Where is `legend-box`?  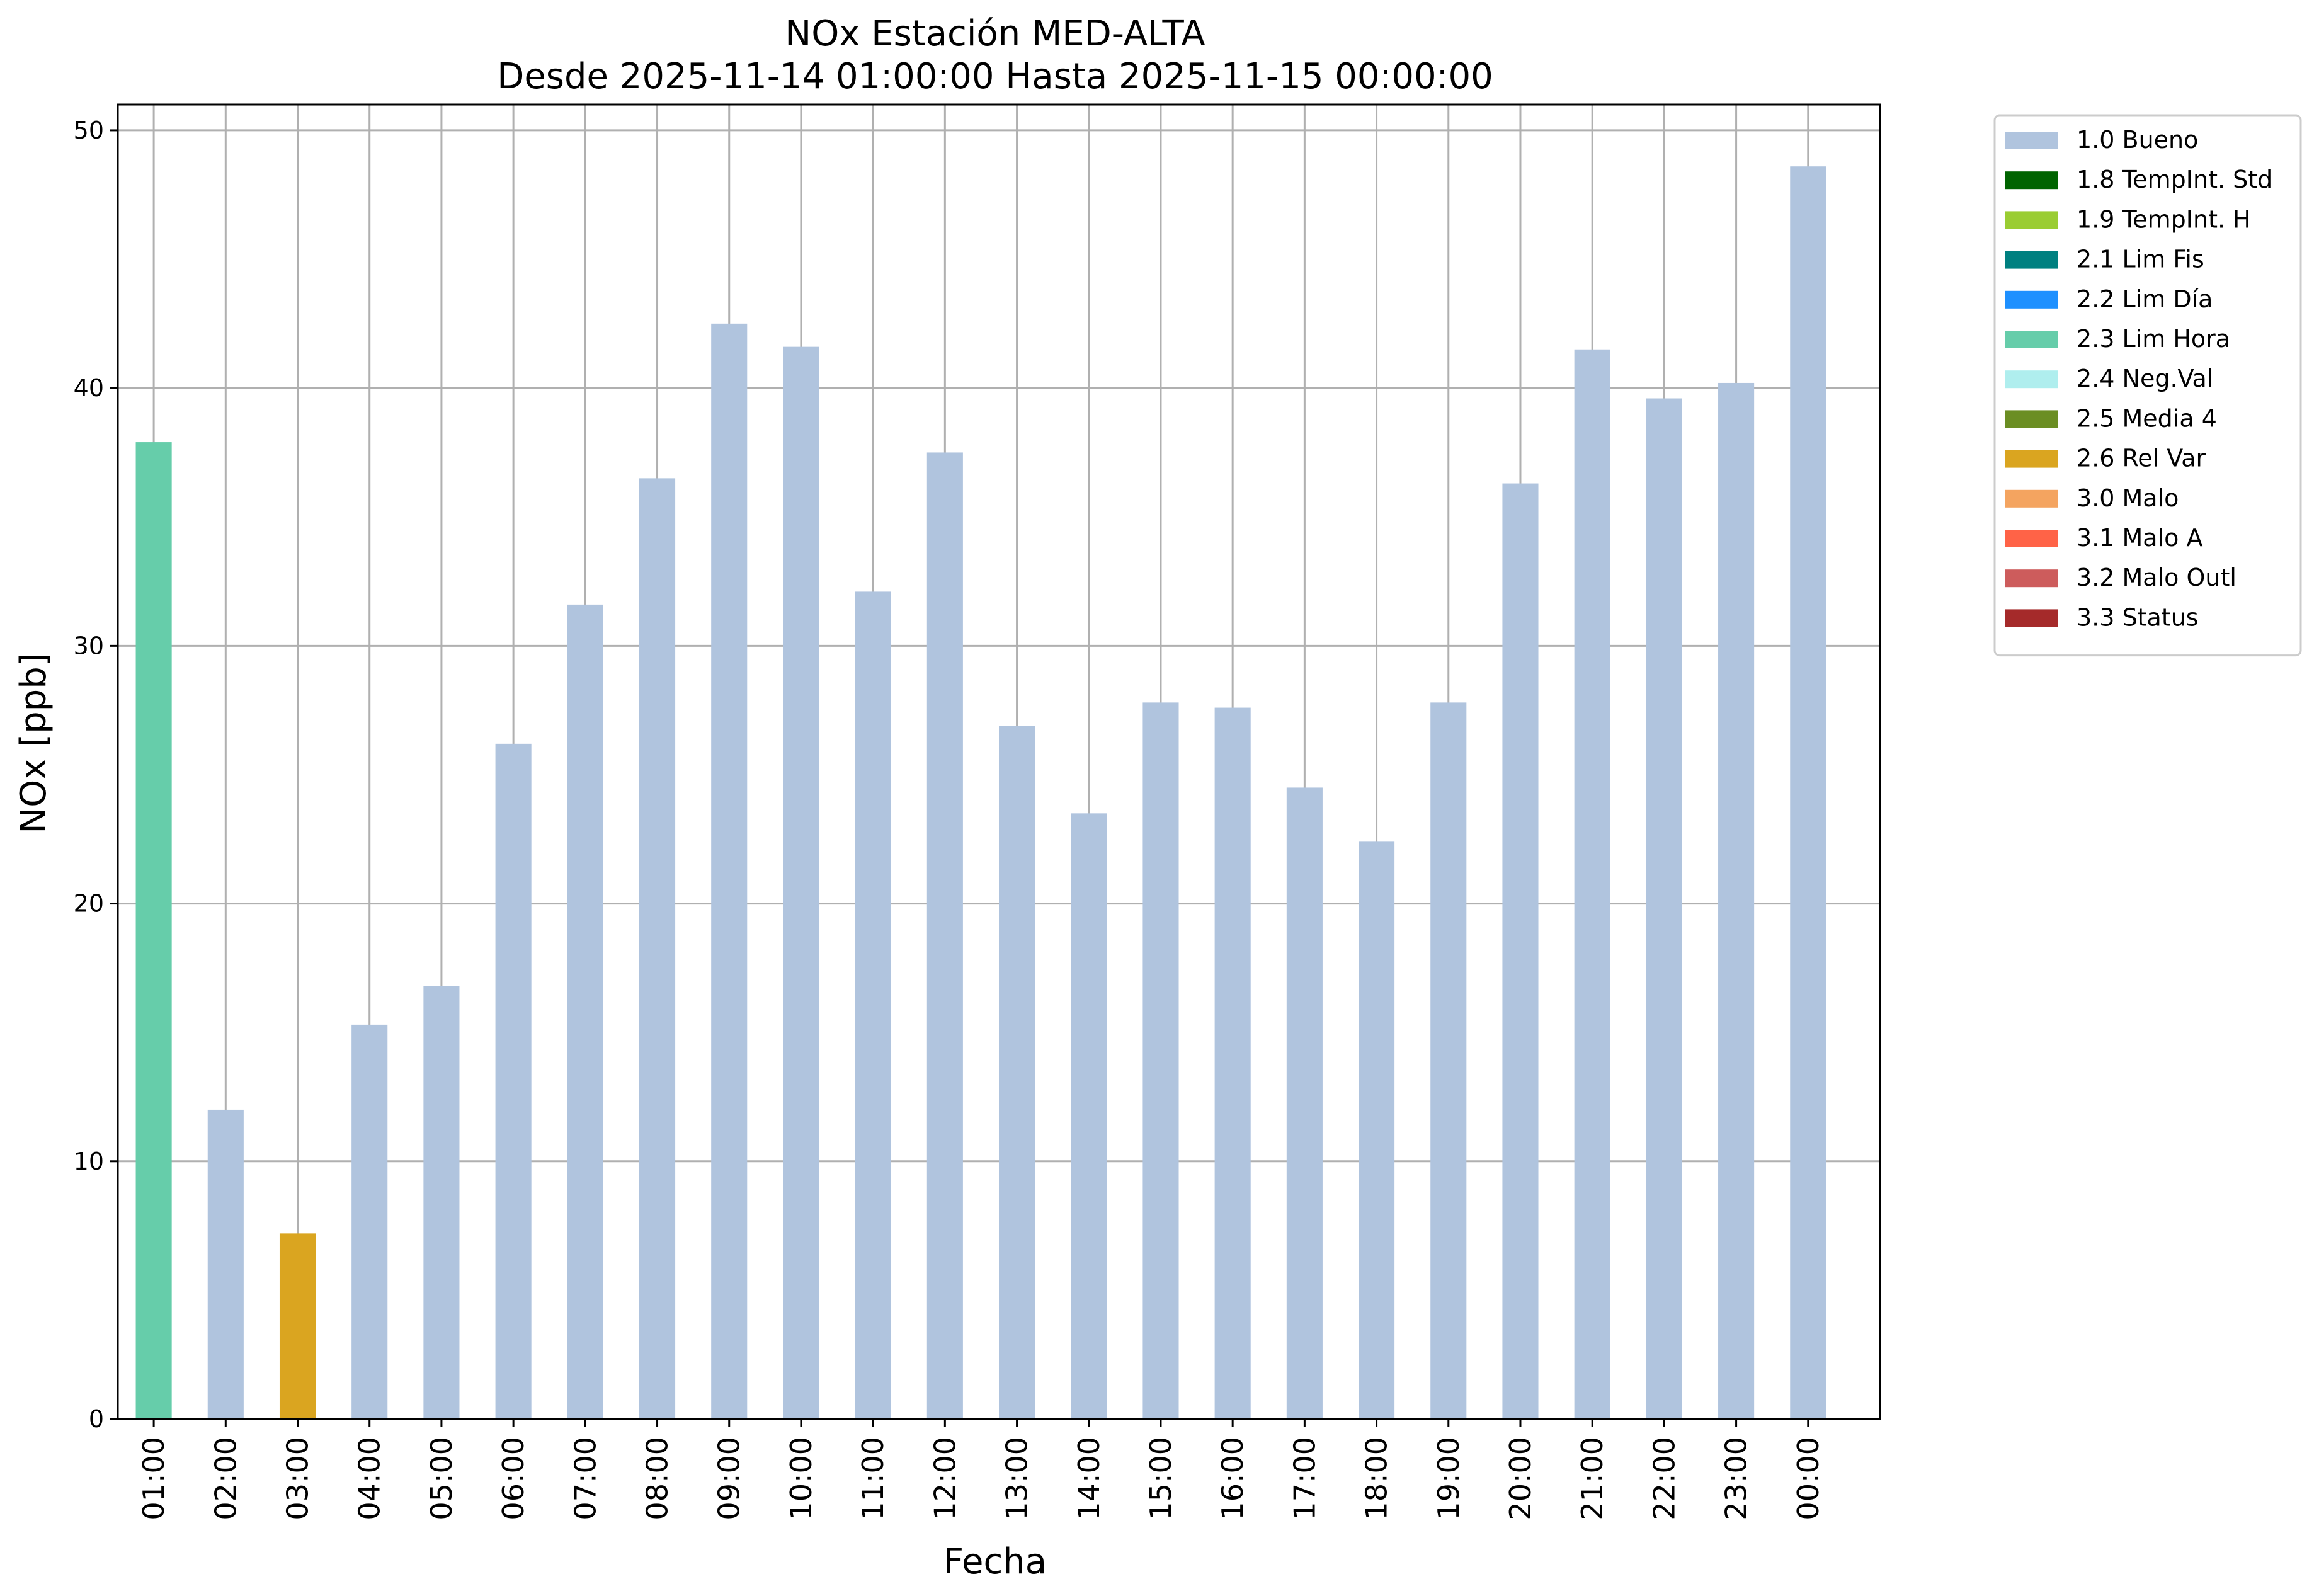
legend-box is located at coordinates (2147, 385).